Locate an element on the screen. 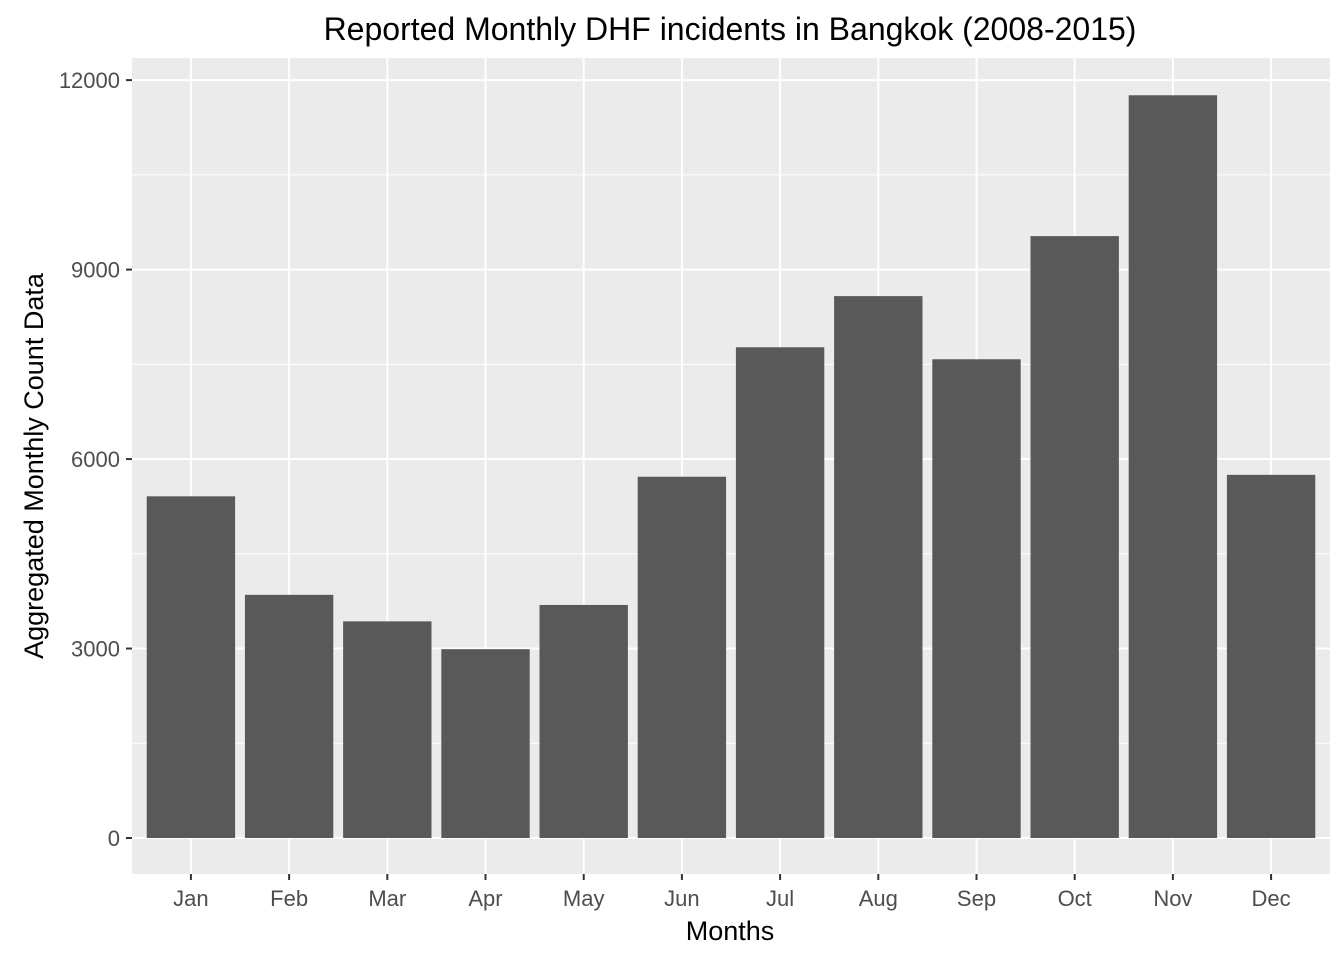 The width and height of the screenshot is (1344, 960). bar-jun is located at coordinates (682, 657).